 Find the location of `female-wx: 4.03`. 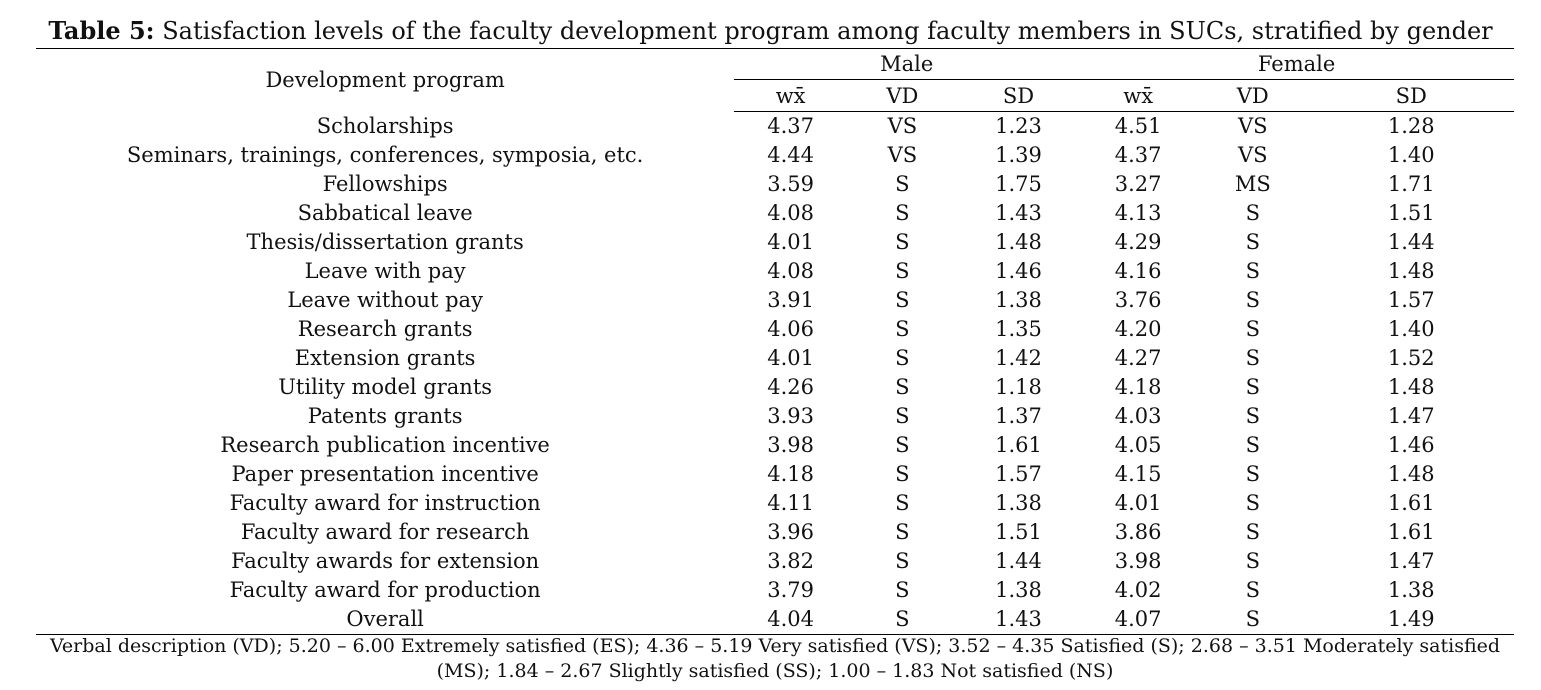

female-wx: 4.03 is located at coordinates (1138, 416).